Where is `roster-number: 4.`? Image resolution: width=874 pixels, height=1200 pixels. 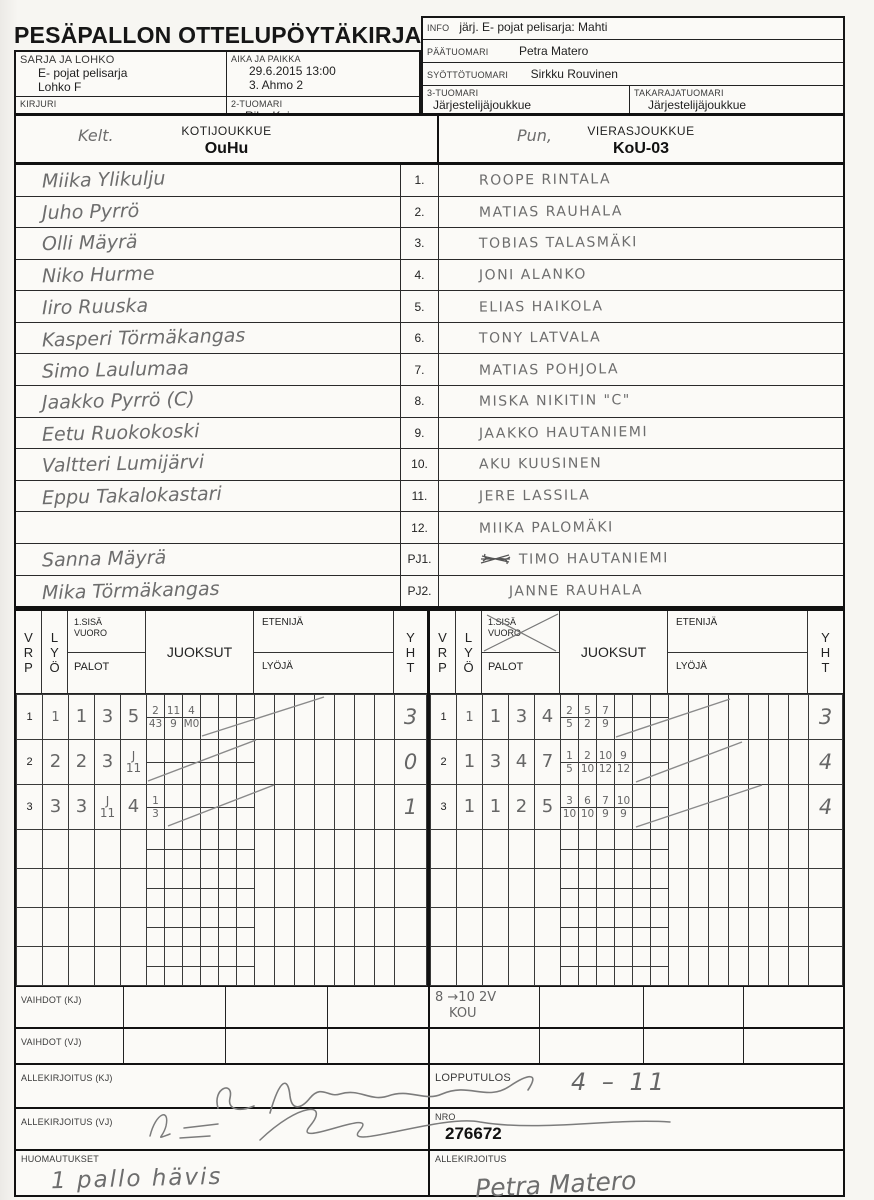 roster-number: 4. is located at coordinates (419, 275).